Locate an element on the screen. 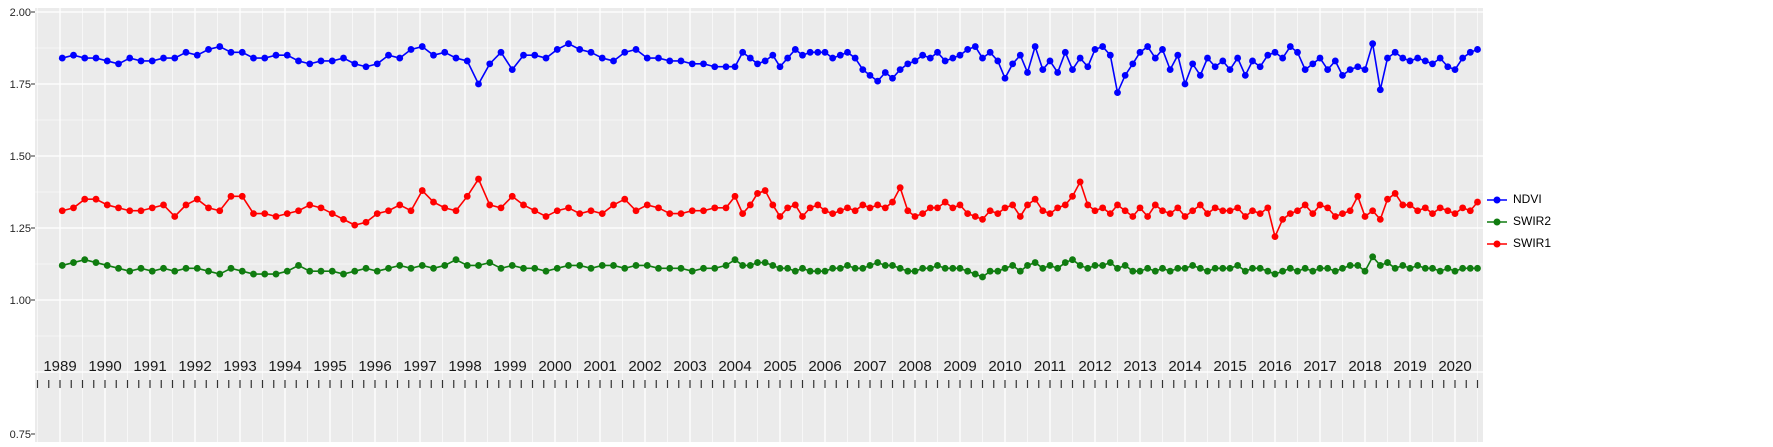 Image resolution: width=1773 pixels, height=447 pixels. x-axis-label: 2016 is located at coordinates (1274, 366).